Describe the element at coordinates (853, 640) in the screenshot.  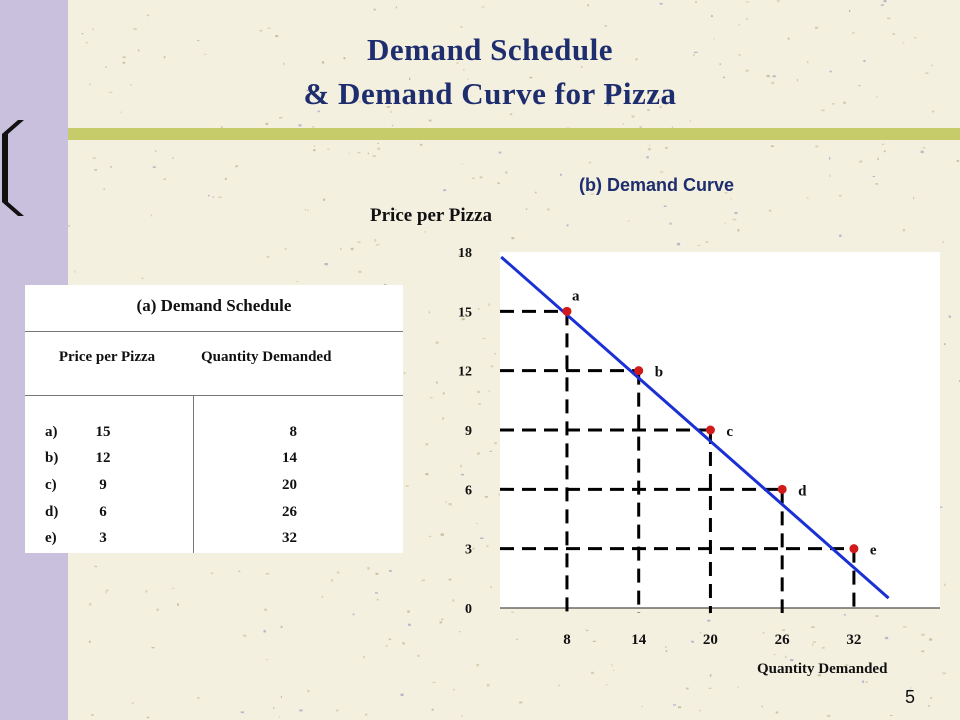
I see `x-tick-label: 32` at that location.